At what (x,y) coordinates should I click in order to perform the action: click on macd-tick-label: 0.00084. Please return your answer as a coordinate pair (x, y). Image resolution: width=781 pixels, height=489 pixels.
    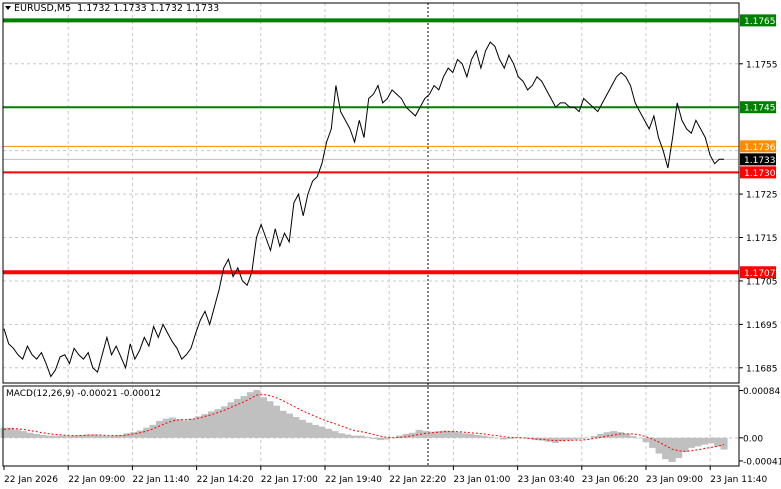
    Looking at the image, I should click on (761, 392).